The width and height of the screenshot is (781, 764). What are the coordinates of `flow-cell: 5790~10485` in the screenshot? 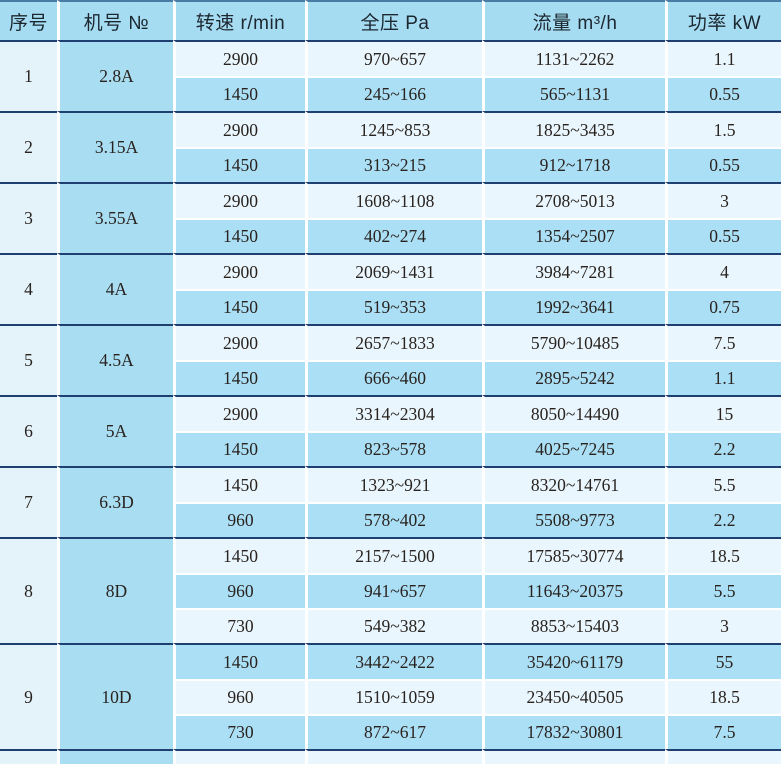 It's located at (573, 342).